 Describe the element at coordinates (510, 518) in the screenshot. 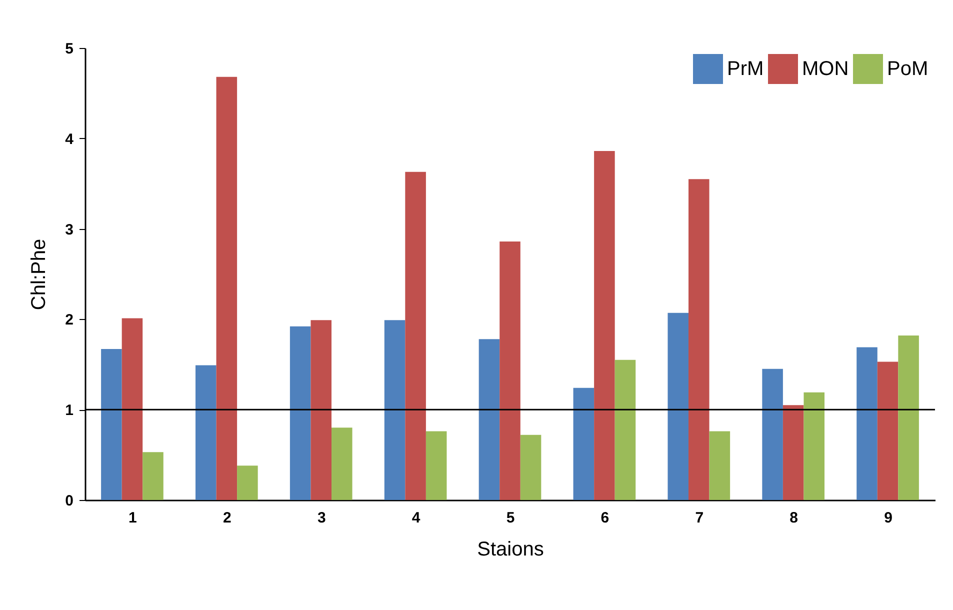

I see `x-tick-label: 5` at that location.